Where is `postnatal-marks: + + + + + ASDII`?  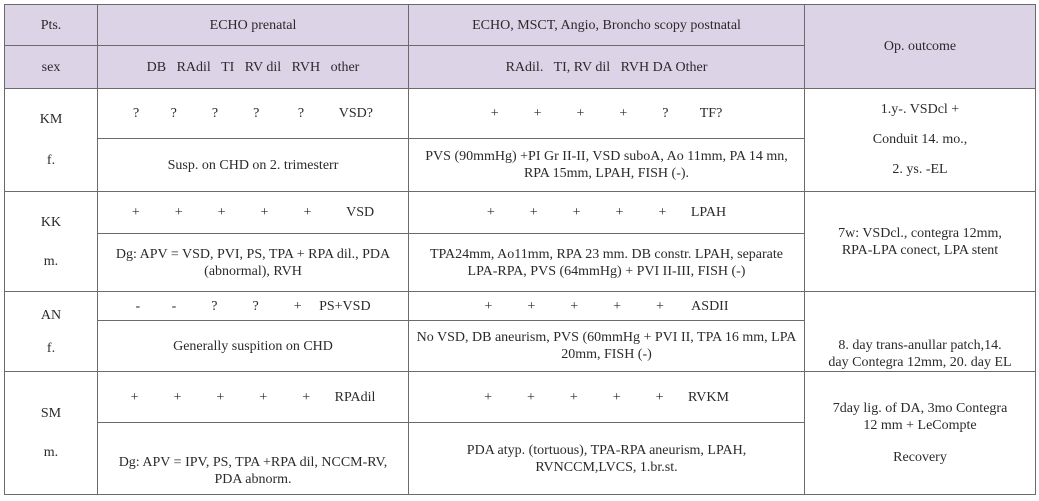
postnatal-marks: + + + + + ASDII is located at coordinates (606, 306).